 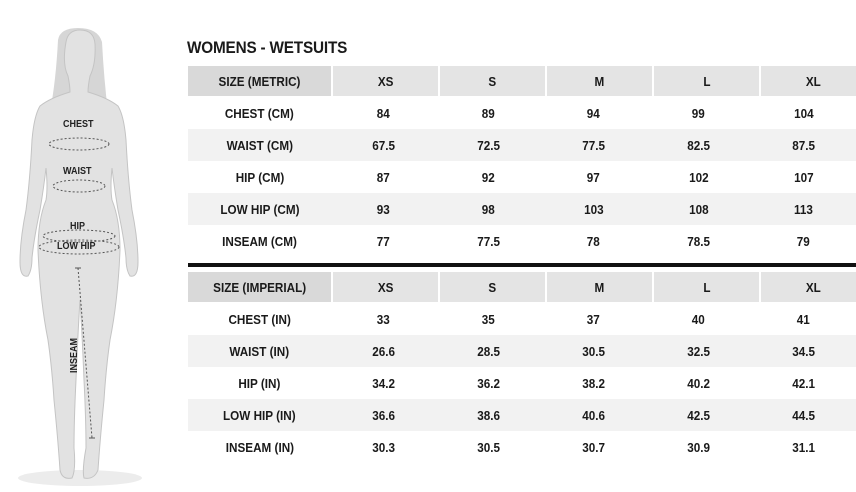 I want to click on table-row: CHEST (IN) 33 35 37 40 41, so click(x=522, y=319).